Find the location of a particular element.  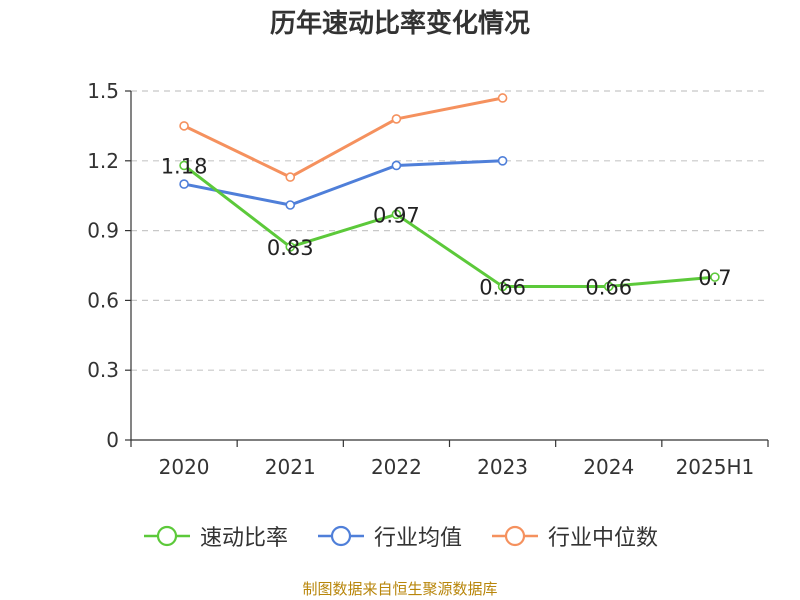

data-label: 0.97 is located at coordinates (396, 215).